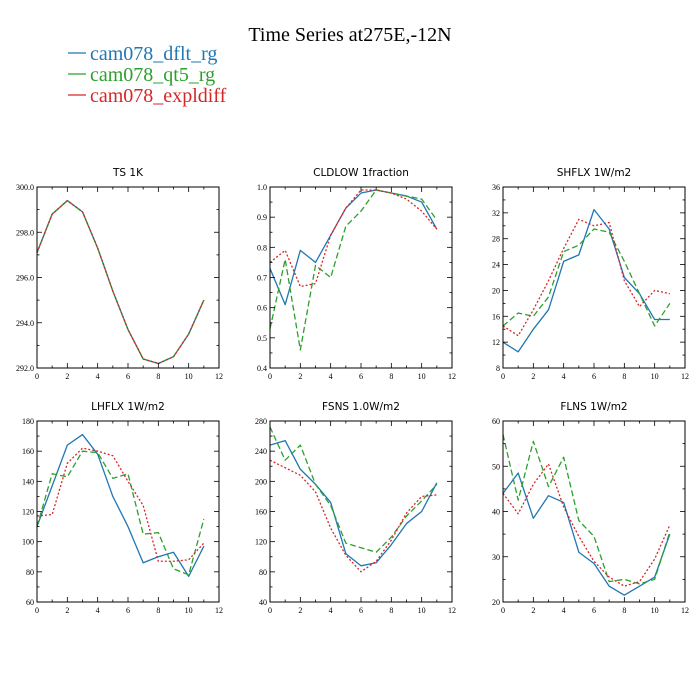 The width and height of the screenshot is (700, 700). I want to click on xtick-label-0-5: 10, so click(189, 376).